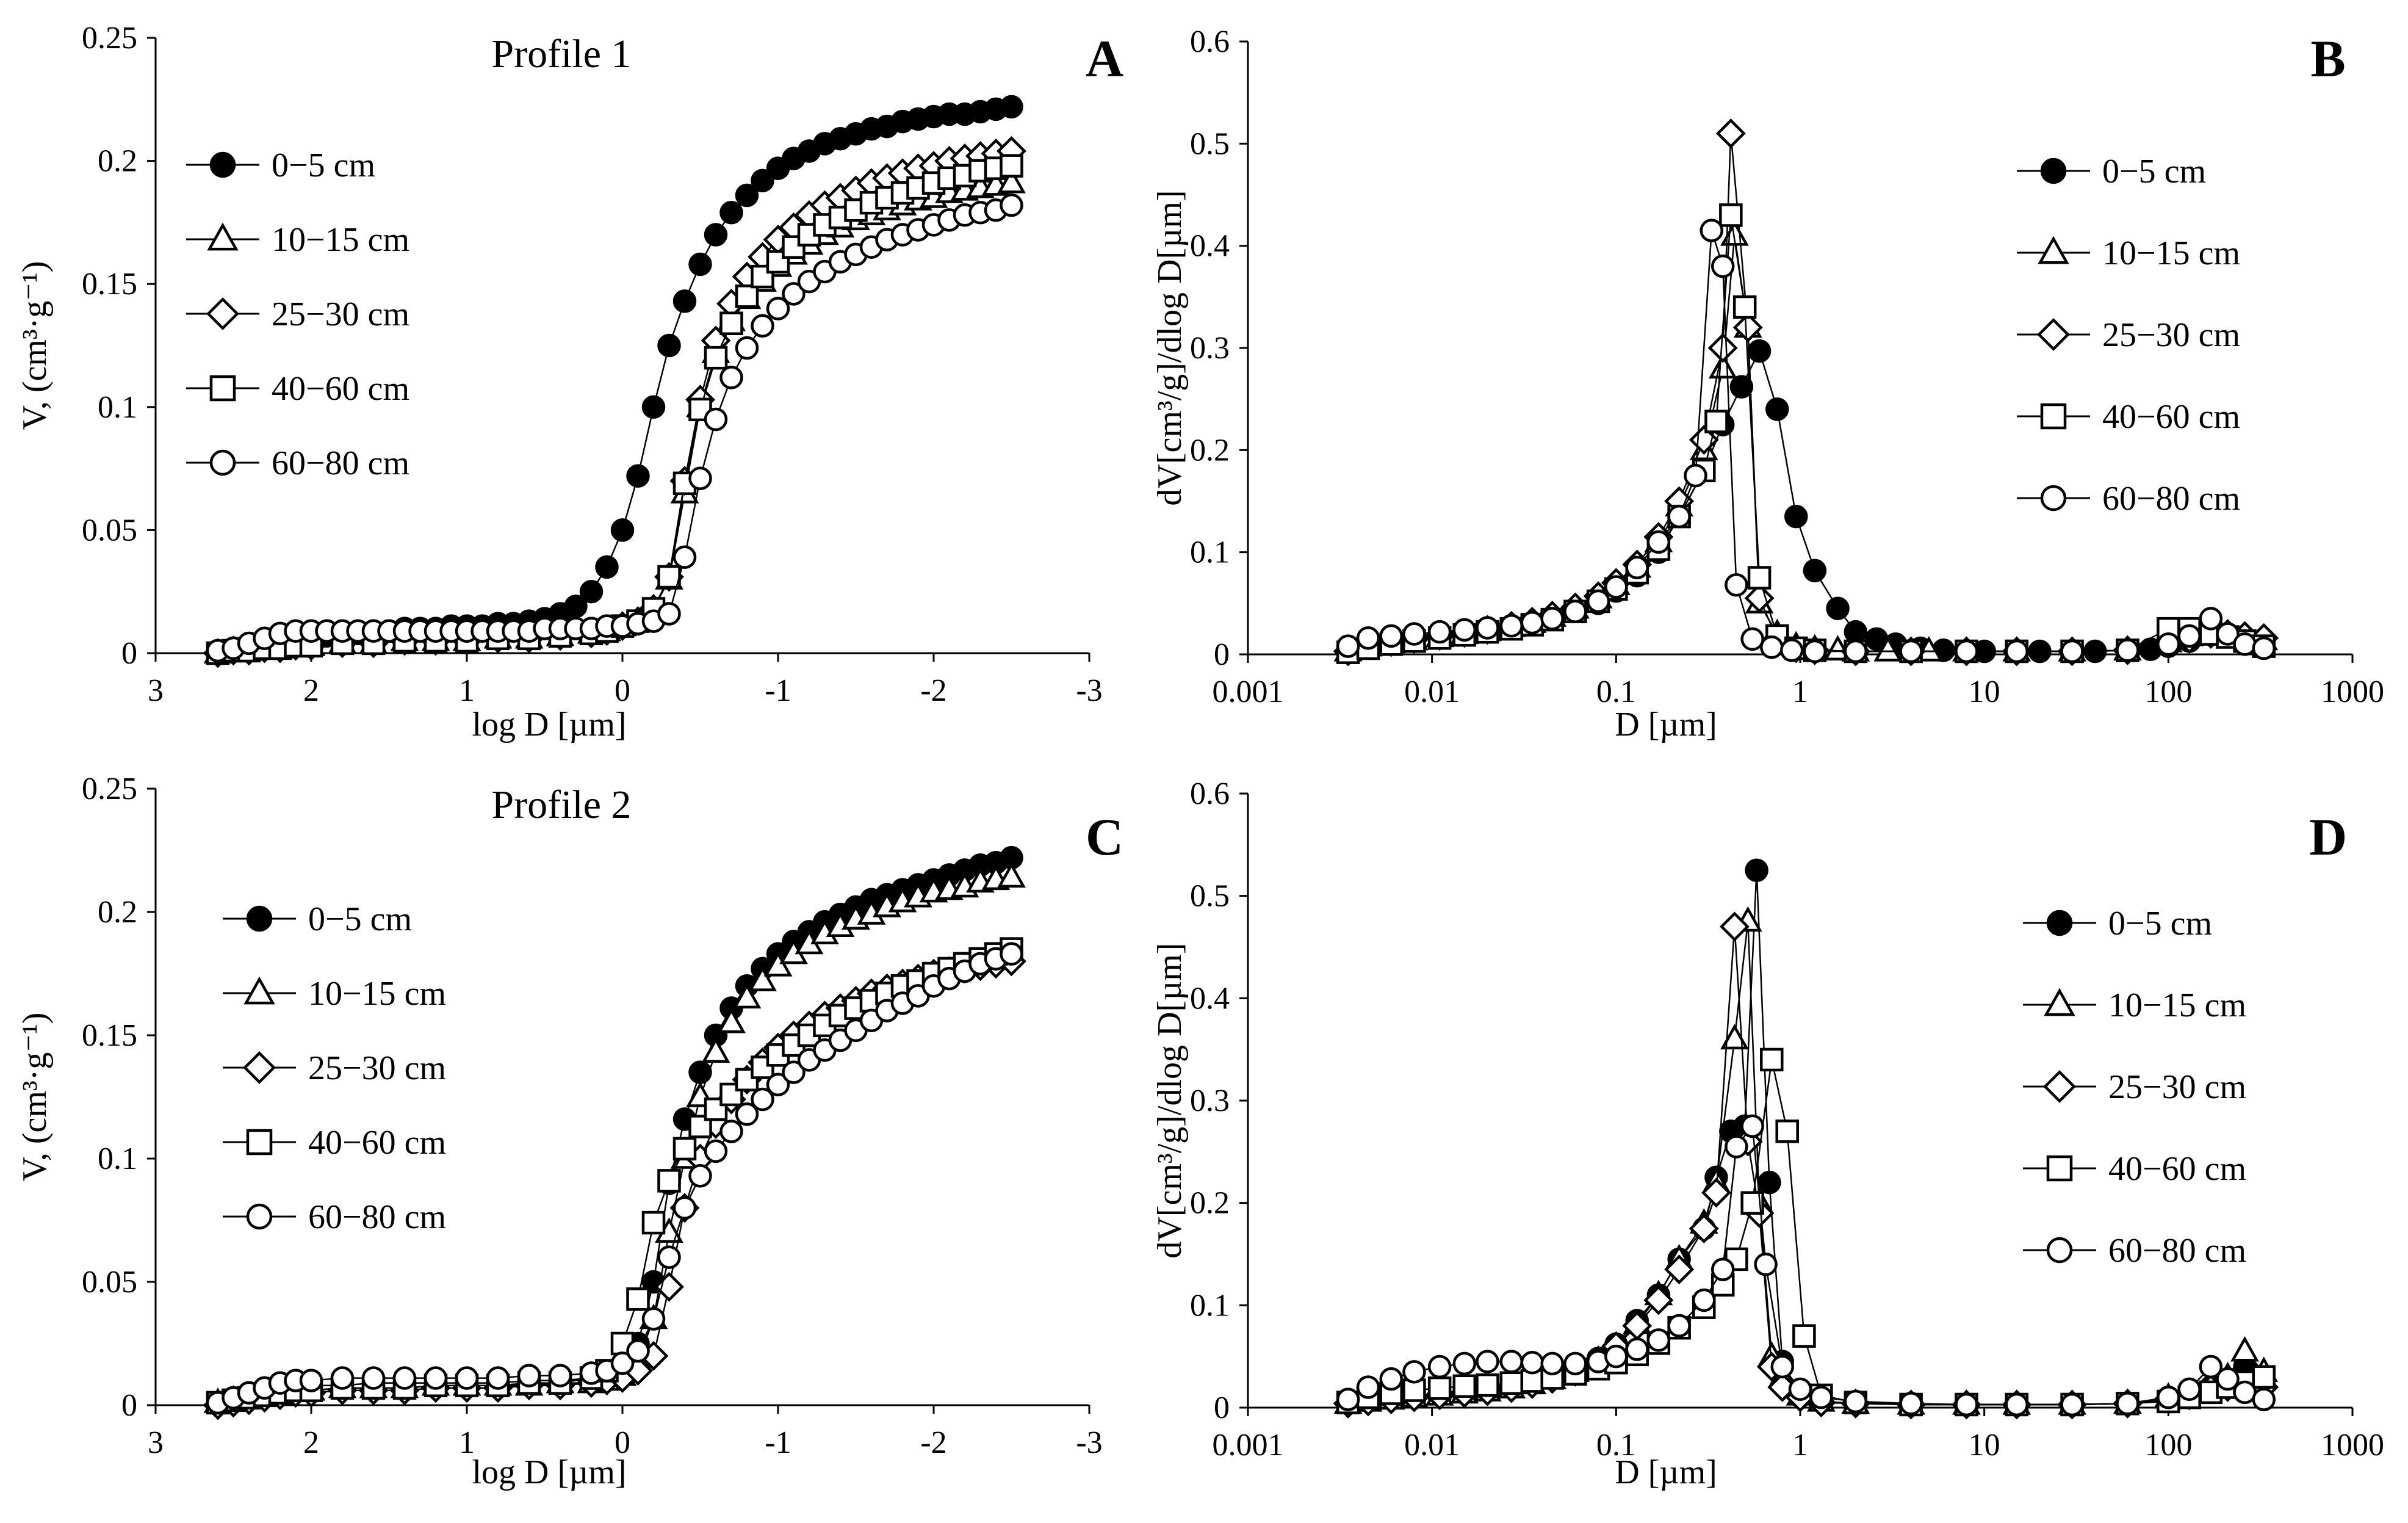  Describe the element at coordinates (1666, 1472) in the screenshot. I see `x-axis-label: D [µm]` at that location.